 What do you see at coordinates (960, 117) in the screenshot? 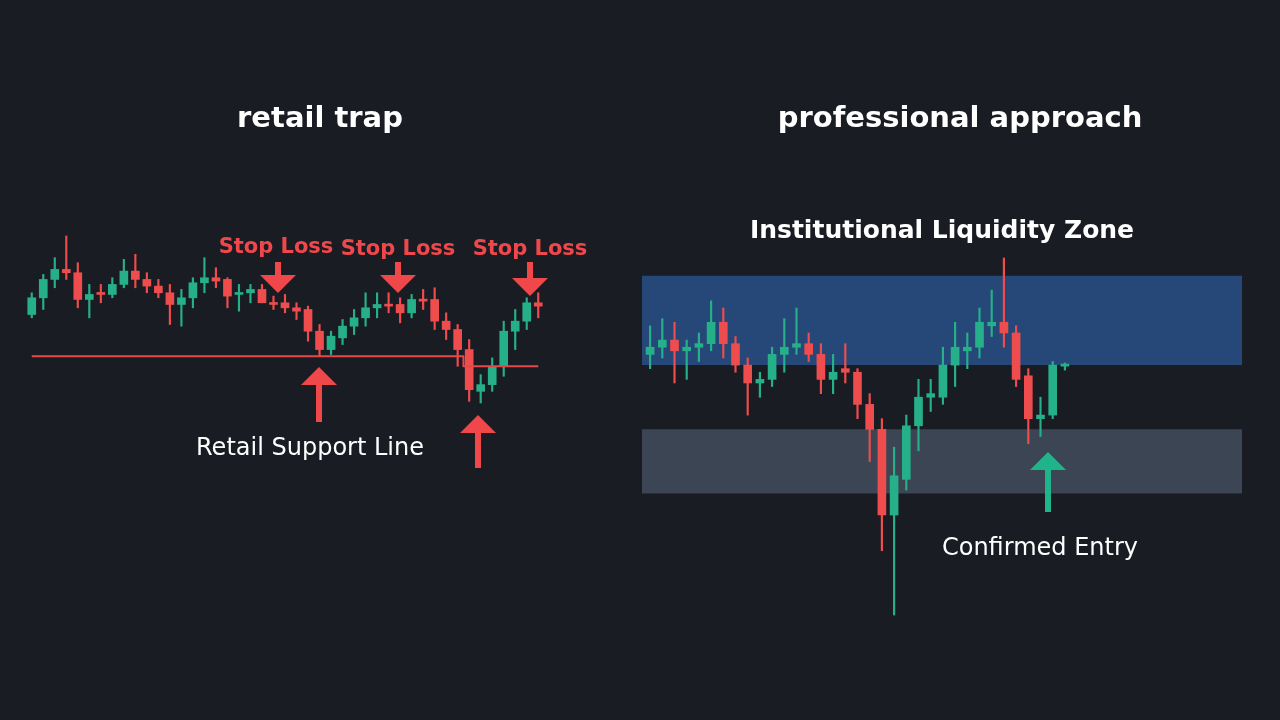
I see `chart-title: professional approach` at bounding box center [960, 117].